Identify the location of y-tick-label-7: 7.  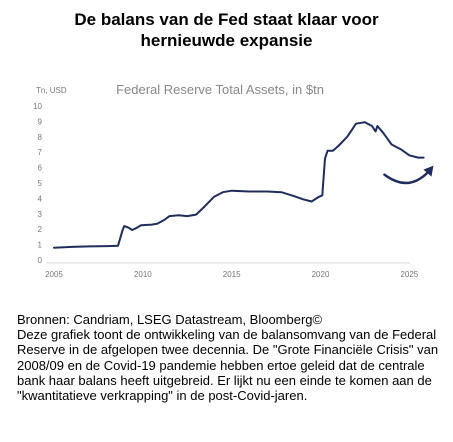
(40, 152).